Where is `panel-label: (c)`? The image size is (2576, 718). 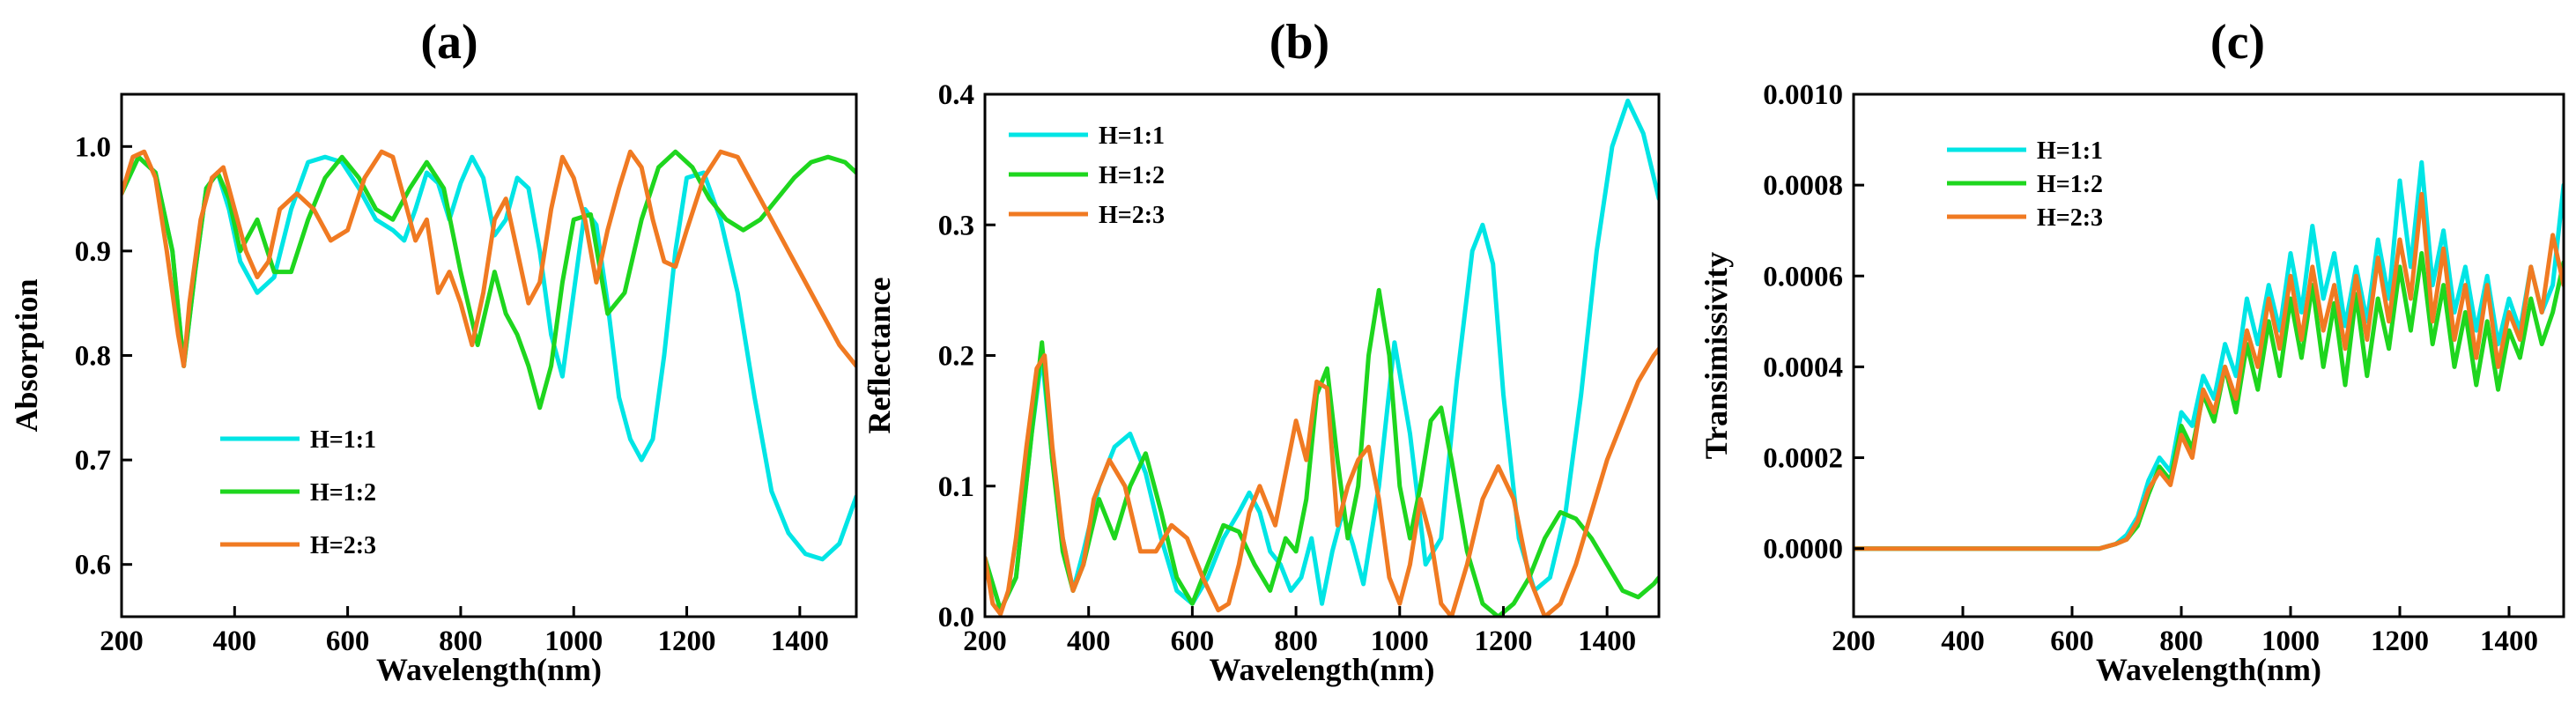 panel-label: (c) is located at coordinates (2238, 42).